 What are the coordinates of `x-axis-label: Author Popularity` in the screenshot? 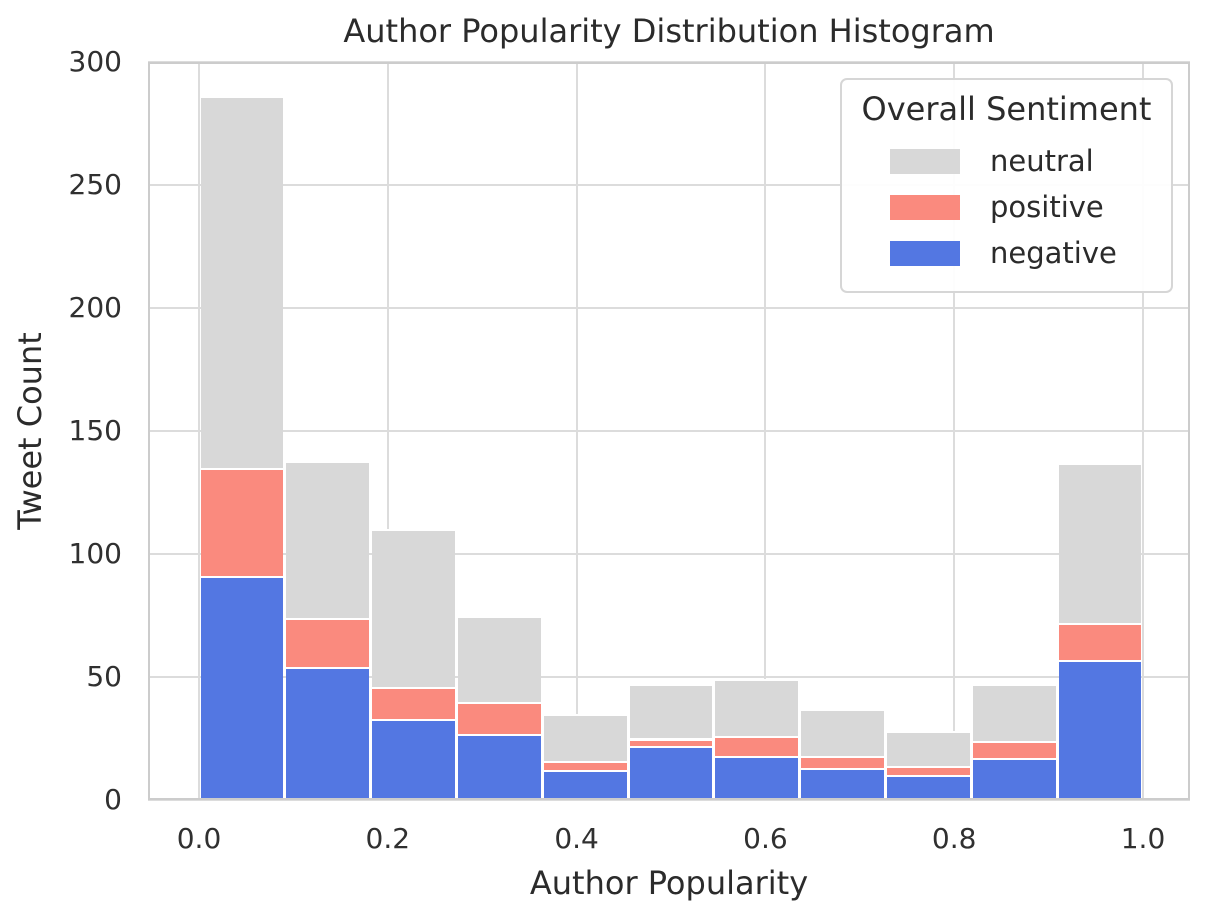 It's located at (669, 883).